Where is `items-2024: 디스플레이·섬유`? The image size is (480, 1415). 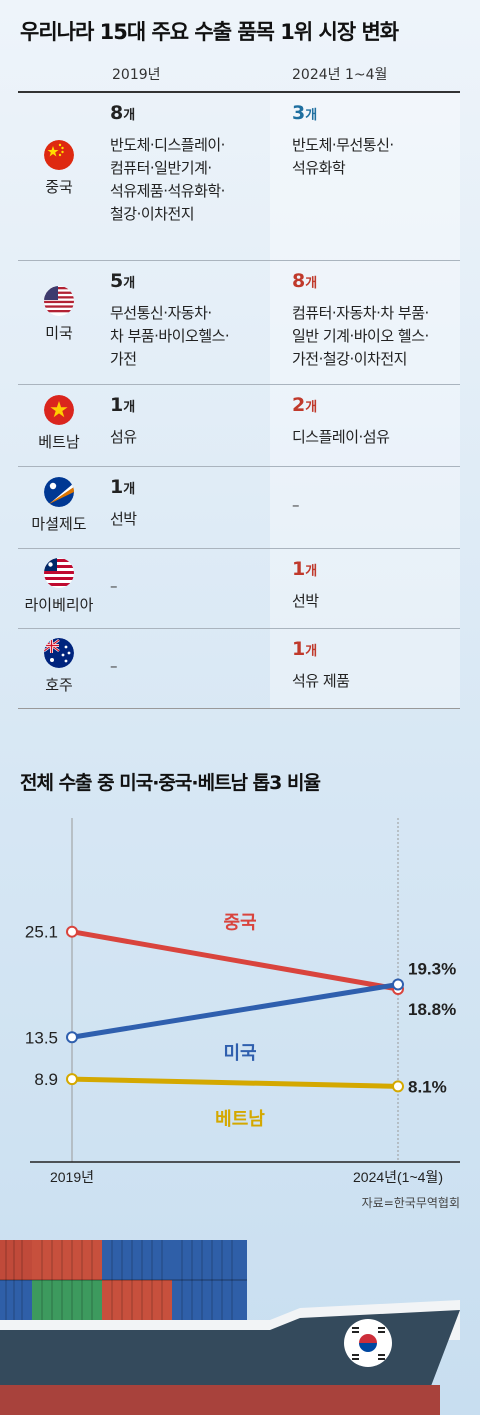
items-2024: 디스플레이·섬유 is located at coordinates (341, 437).